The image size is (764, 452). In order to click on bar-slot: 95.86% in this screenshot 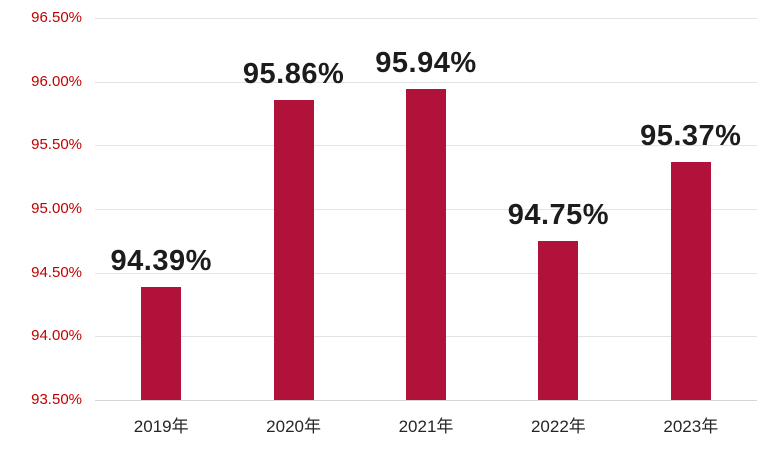, I will do `click(293, 209)`.